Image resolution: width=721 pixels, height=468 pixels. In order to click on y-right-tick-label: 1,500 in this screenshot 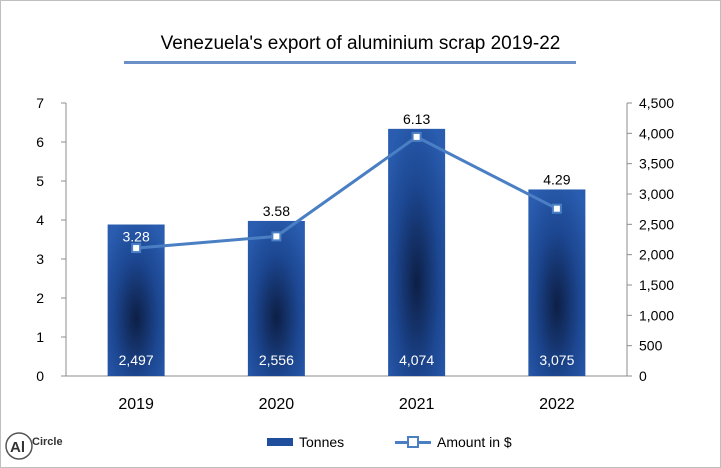, I will do `click(656, 285)`.